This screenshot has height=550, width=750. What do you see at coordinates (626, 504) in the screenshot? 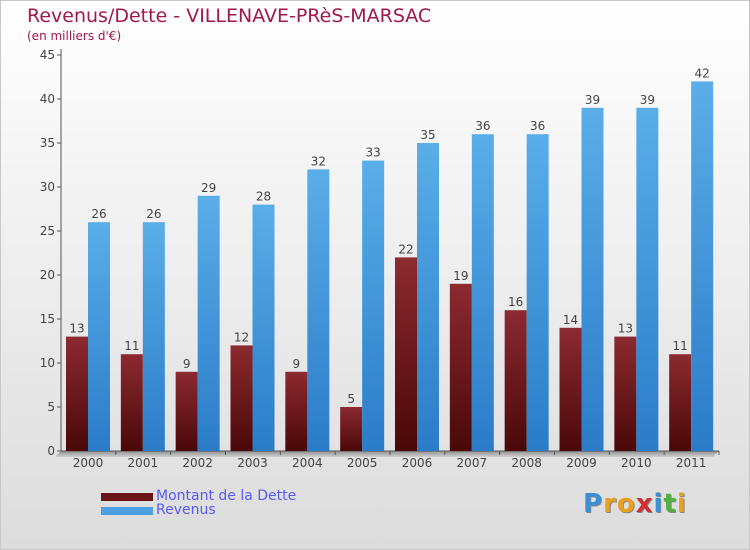
I see `logo-letter: o` at bounding box center [626, 504].